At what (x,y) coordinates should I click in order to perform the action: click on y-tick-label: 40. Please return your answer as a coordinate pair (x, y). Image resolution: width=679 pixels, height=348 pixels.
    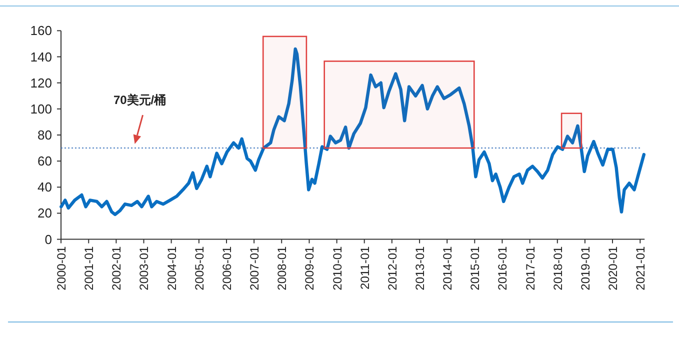
    Looking at the image, I should click on (45, 187).